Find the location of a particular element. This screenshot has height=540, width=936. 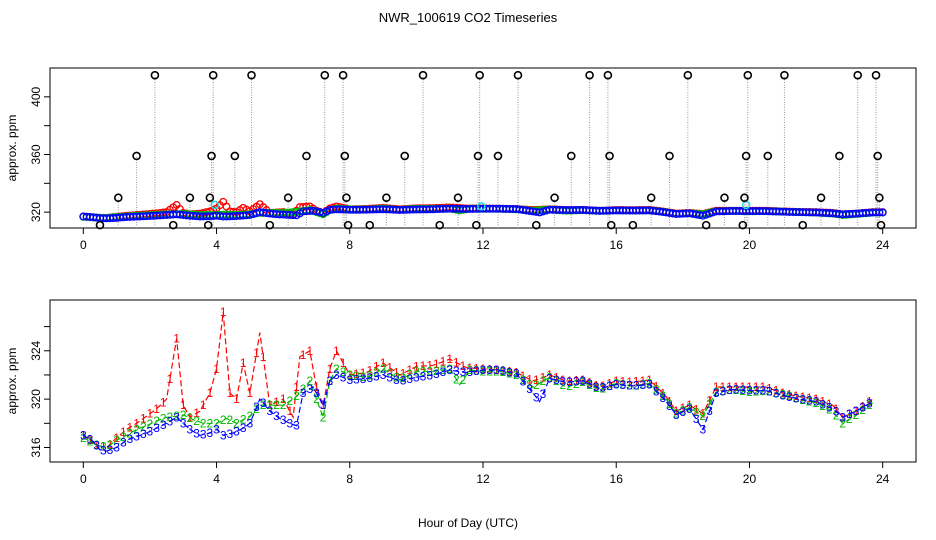

top-y-tick-label: 360 is located at coordinates (36, 154).